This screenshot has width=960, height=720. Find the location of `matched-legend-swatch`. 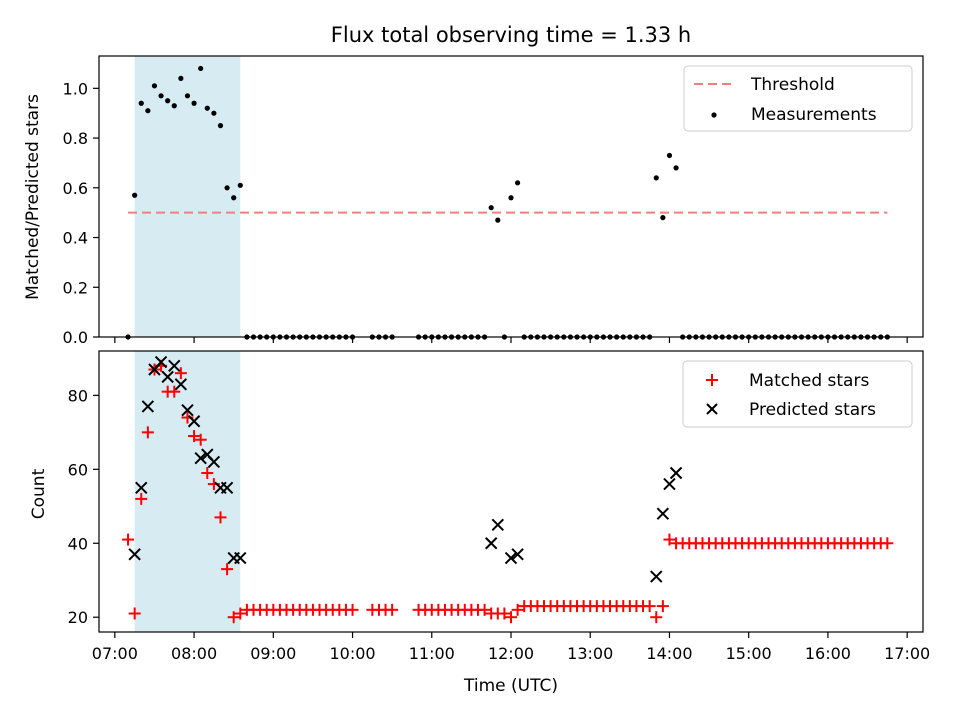

matched-legend-swatch is located at coordinates (712, 380).